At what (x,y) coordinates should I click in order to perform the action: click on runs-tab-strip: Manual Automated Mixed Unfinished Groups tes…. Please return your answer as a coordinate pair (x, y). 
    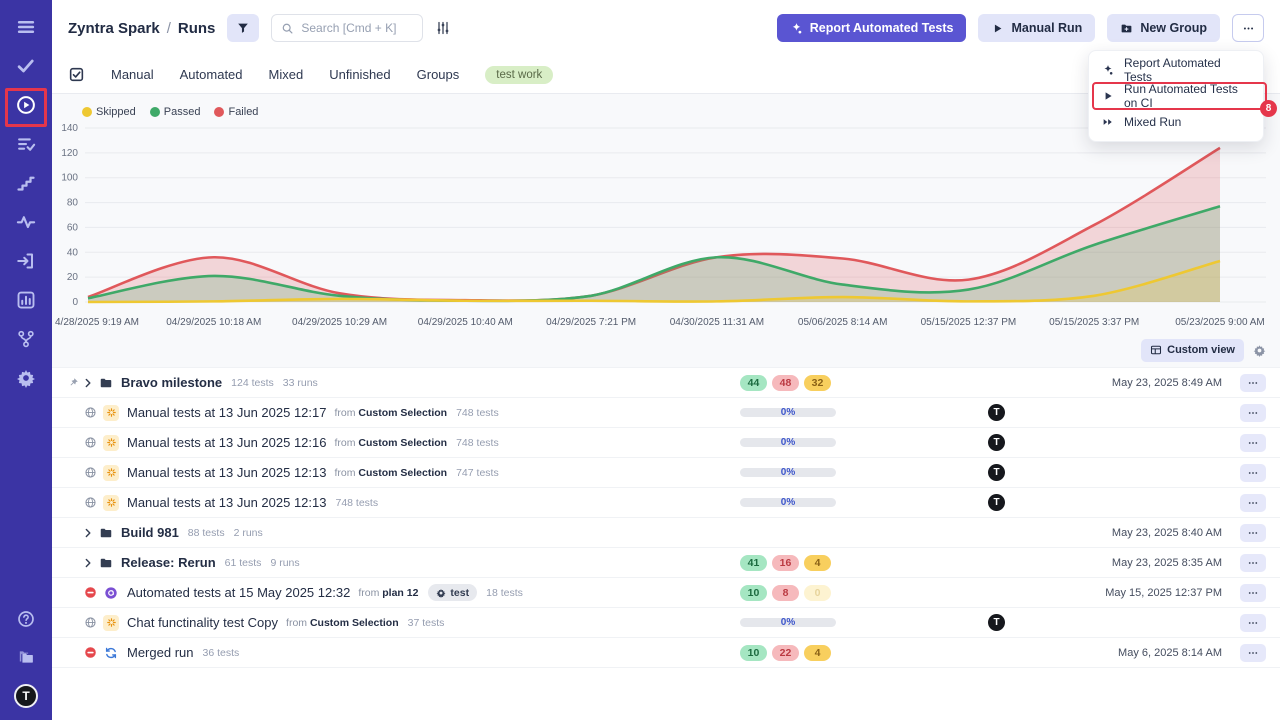
    Looking at the image, I should click on (666, 75).